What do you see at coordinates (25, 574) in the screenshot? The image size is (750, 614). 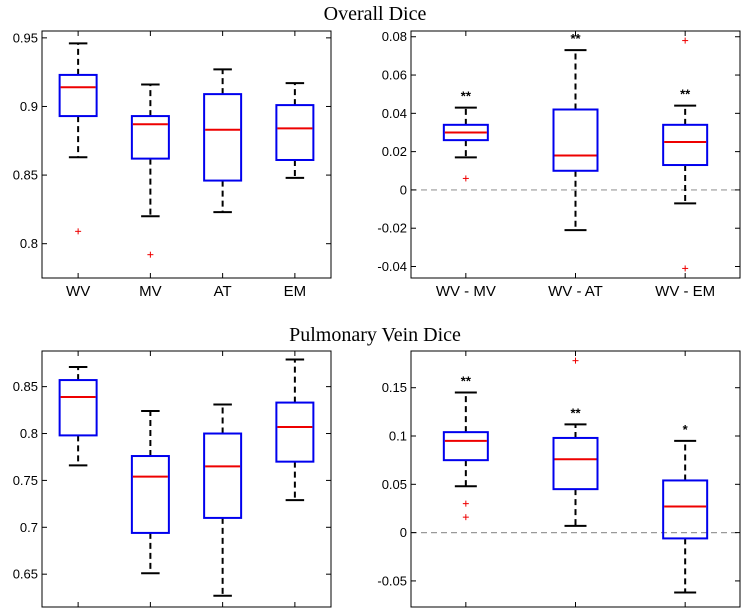 I see `y-tick-label: 0.65` at bounding box center [25, 574].